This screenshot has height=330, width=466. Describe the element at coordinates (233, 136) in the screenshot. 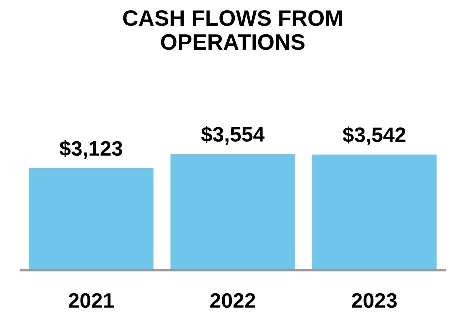

I see `data-label: $3,554` at that location.